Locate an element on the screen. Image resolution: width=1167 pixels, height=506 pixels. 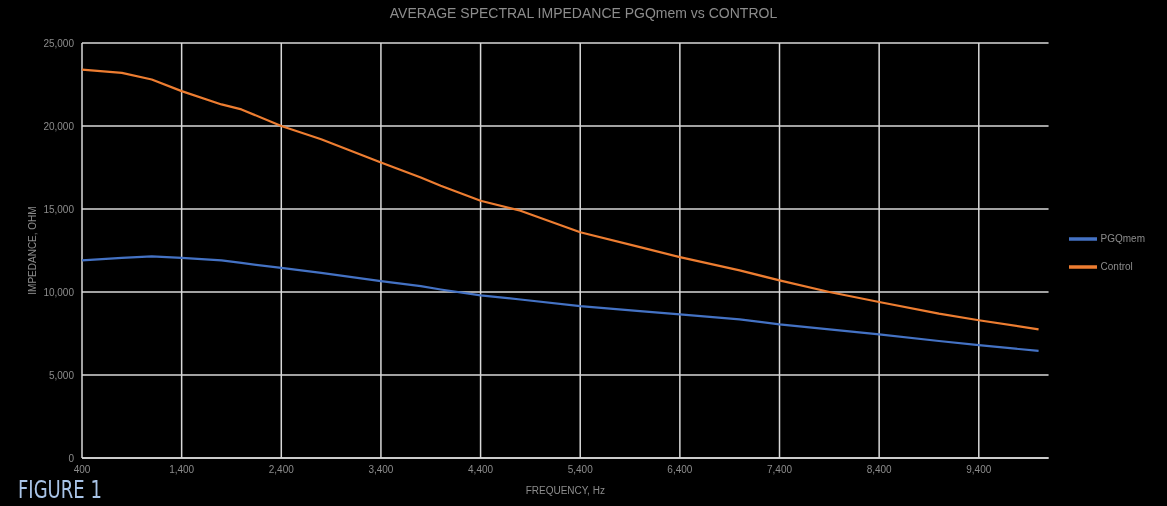
chart-title: AVERAGE SPECTRAL IMPEDANCE PGQmem vs CONTROL is located at coordinates (583, 13).